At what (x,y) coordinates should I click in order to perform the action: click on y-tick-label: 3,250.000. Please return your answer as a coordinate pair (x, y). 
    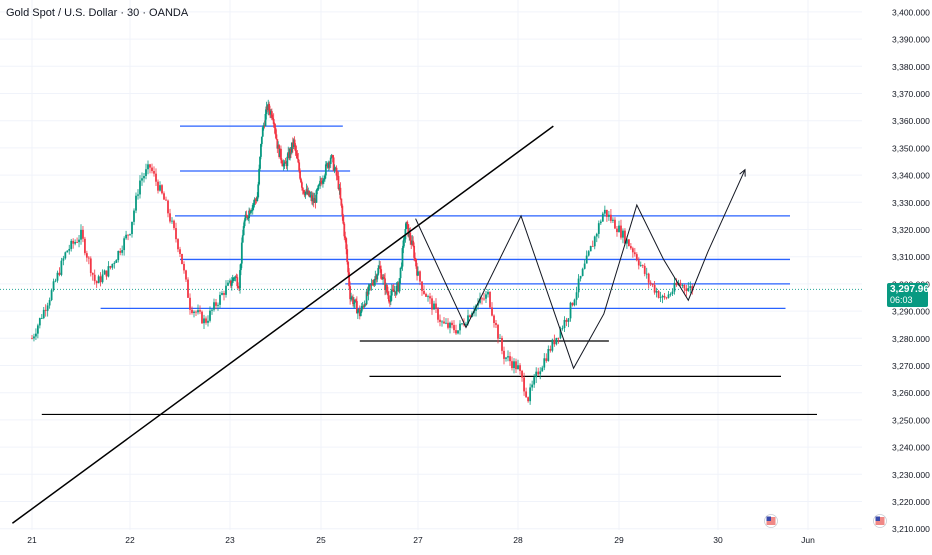
    Looking at the image, I should click on (911, 420).